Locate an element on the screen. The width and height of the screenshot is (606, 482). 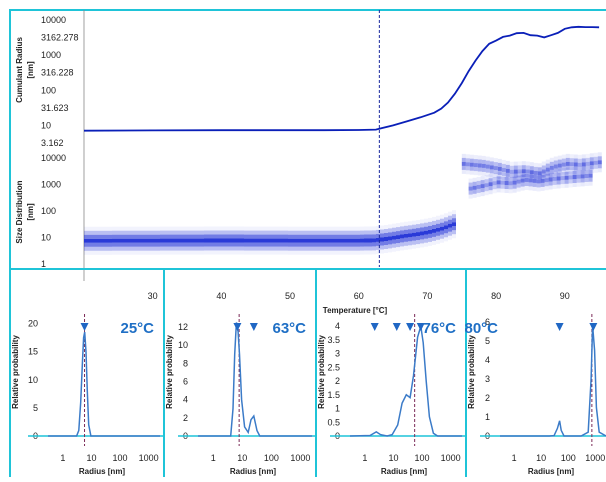
relative-probability-tick-label: 10 is located at coordinates (183, 345).